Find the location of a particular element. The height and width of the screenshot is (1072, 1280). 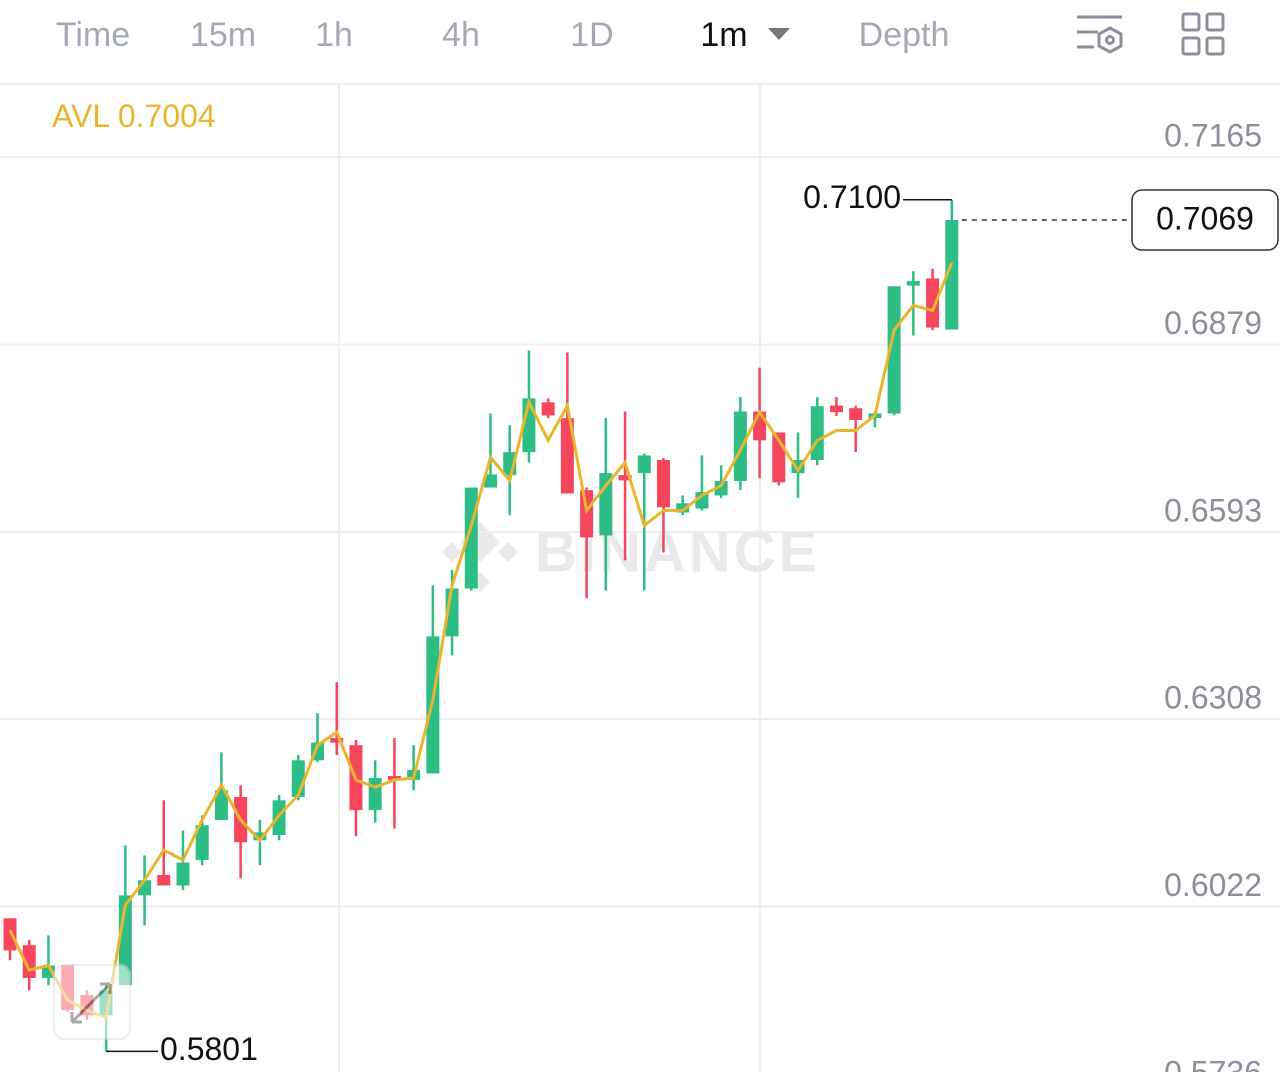

y-tick-label: 0.6022 is located at coordinates (1213, 885).